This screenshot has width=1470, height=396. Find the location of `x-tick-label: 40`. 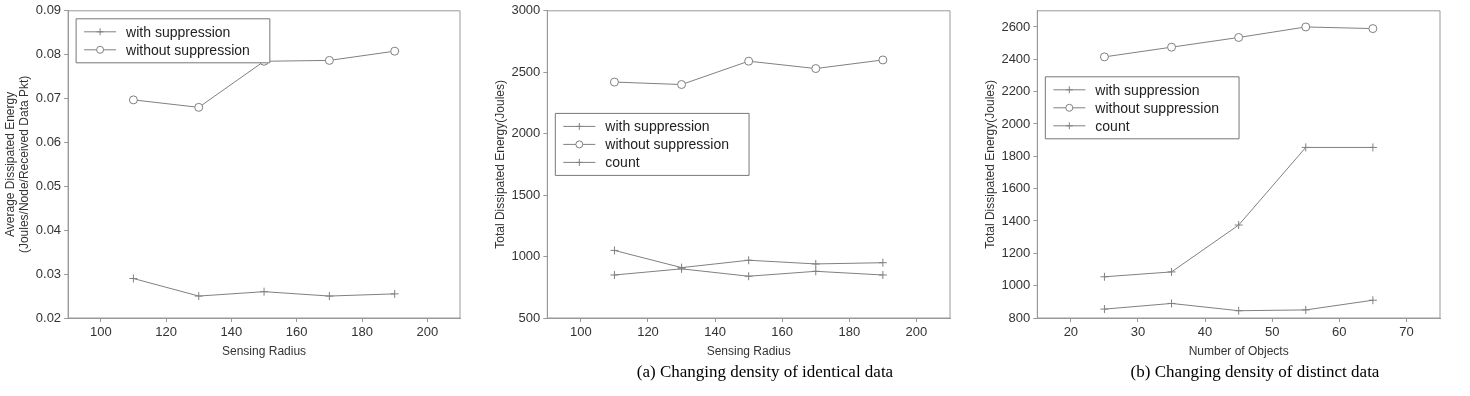

x-tick-label: 40 is located at coordinates (1205, 332).